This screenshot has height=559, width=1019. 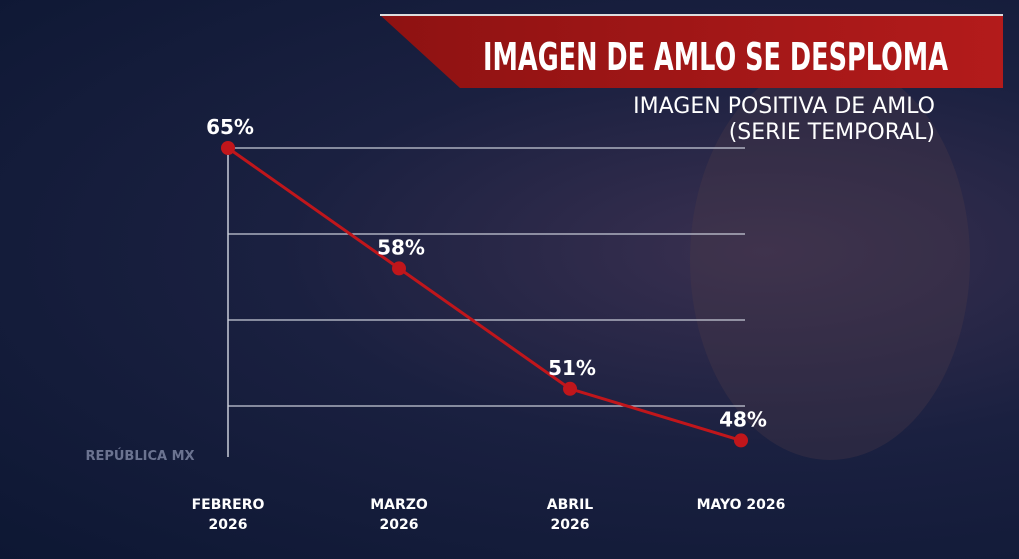 I want to click on x-tick-label: ABRIL 2026, so click(x=570, y=515).